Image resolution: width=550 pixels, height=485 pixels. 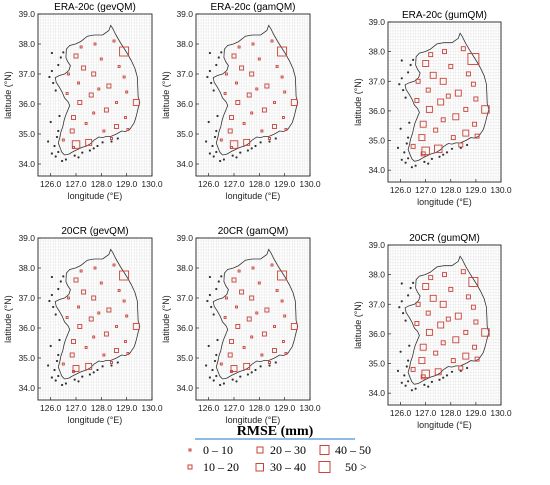 I want to click on panel-title: 20CR (gumQM), so click(x=444, y=238).